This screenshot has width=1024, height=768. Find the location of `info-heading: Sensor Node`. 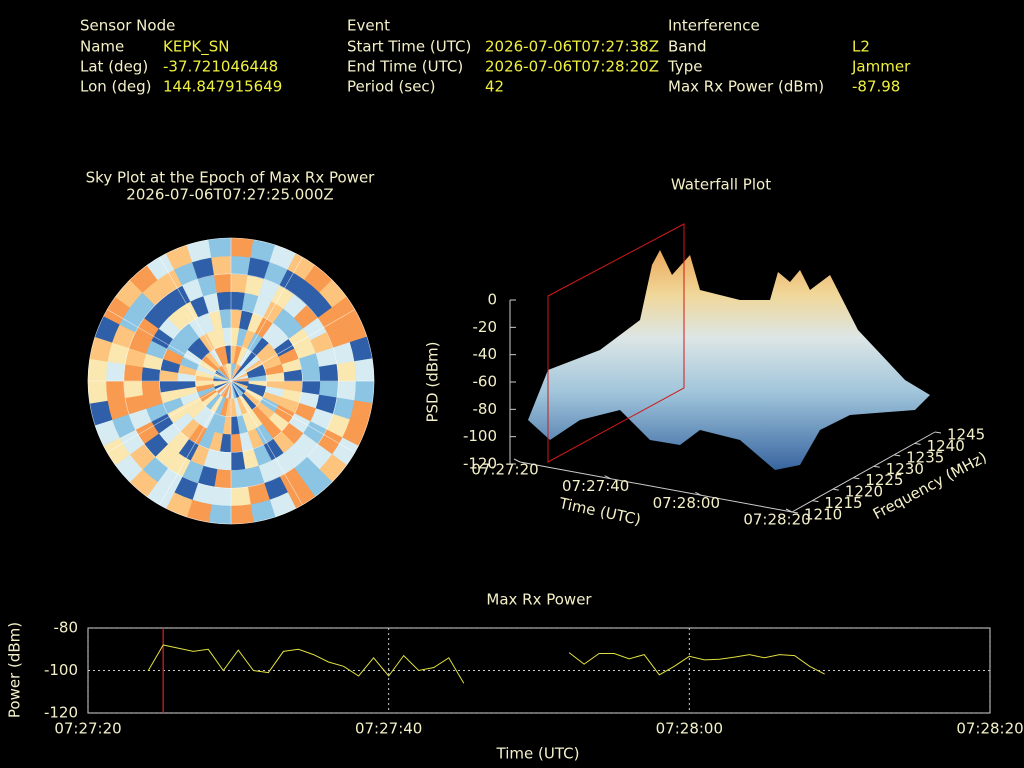

info-heading: Sensor Node is located at coordinates (127, 26).